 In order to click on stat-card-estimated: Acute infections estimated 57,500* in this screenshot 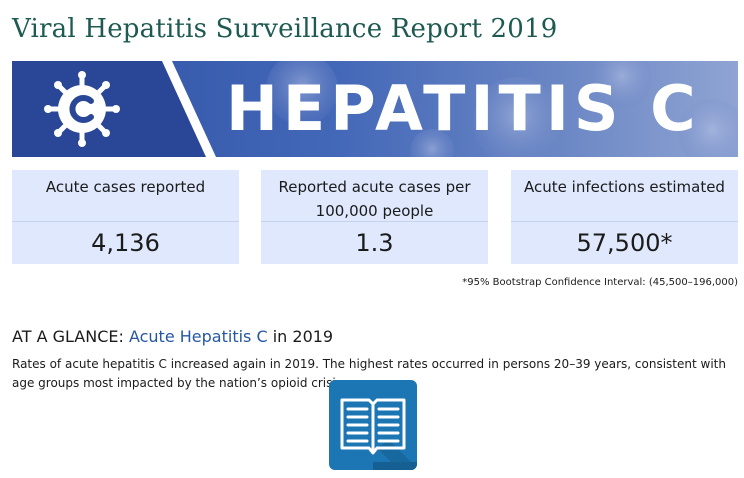, I will do `click(624, 217)`.